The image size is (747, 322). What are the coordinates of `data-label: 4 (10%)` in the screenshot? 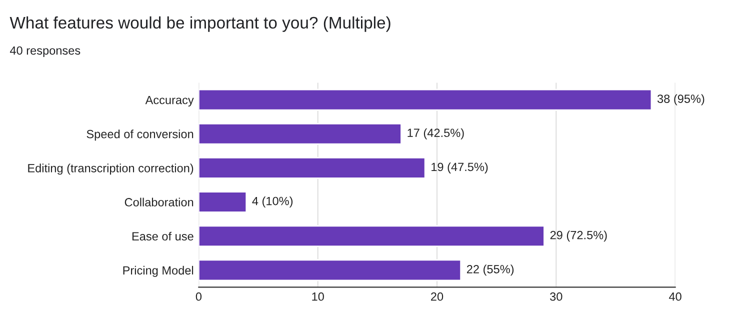 It's located at (272, 202).